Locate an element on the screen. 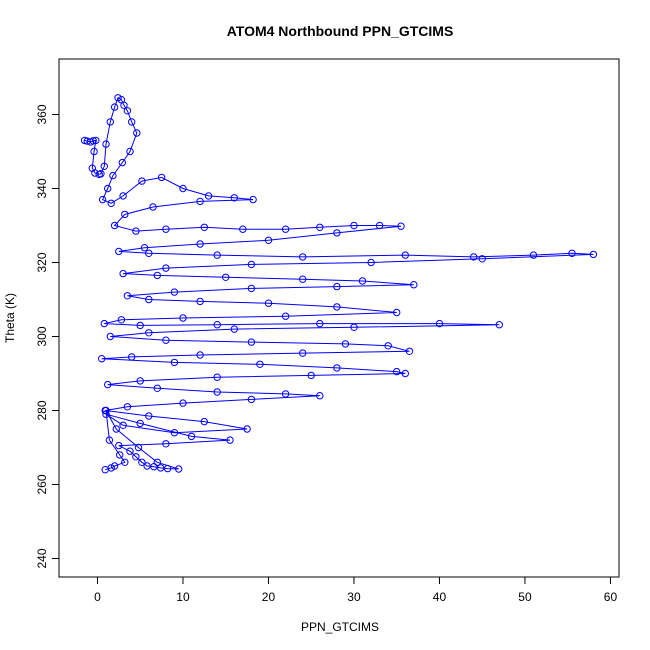 This screenshot has width=650, height=650. x-tick-label: 10 is located at coordinates (183, 597).